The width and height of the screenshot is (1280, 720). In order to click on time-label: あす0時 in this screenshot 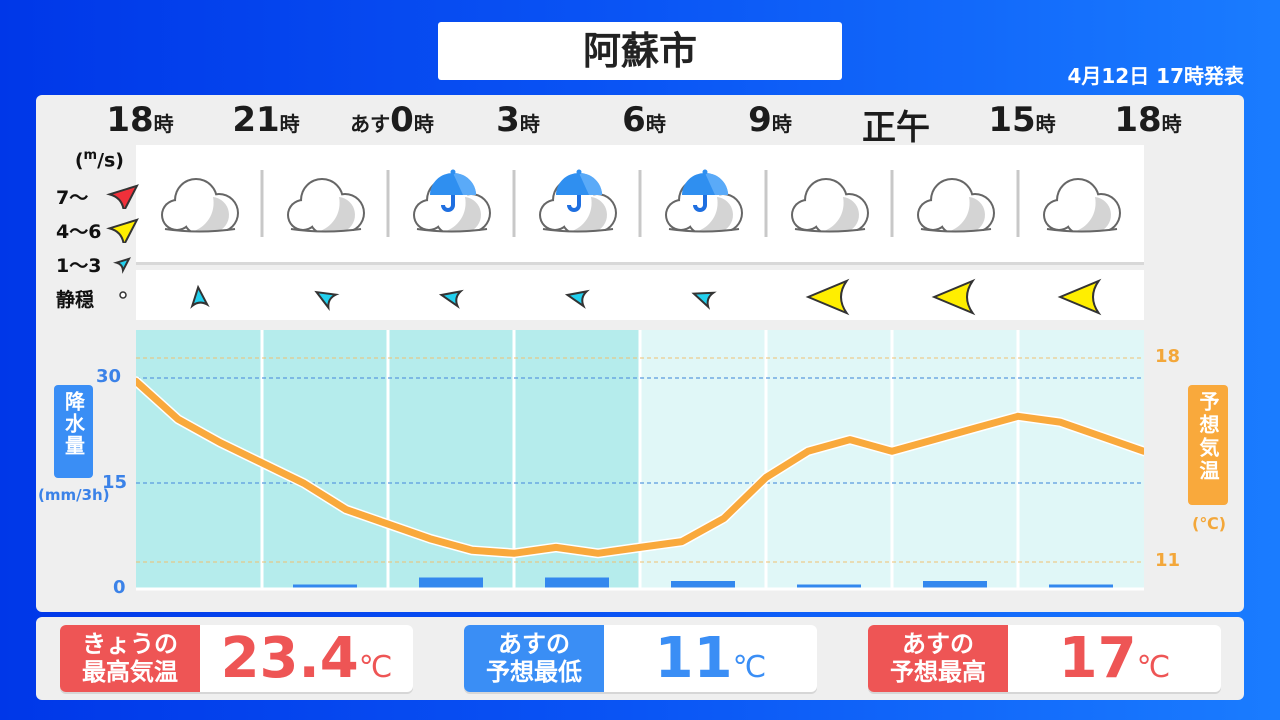, I will do `click(392, 120)`.